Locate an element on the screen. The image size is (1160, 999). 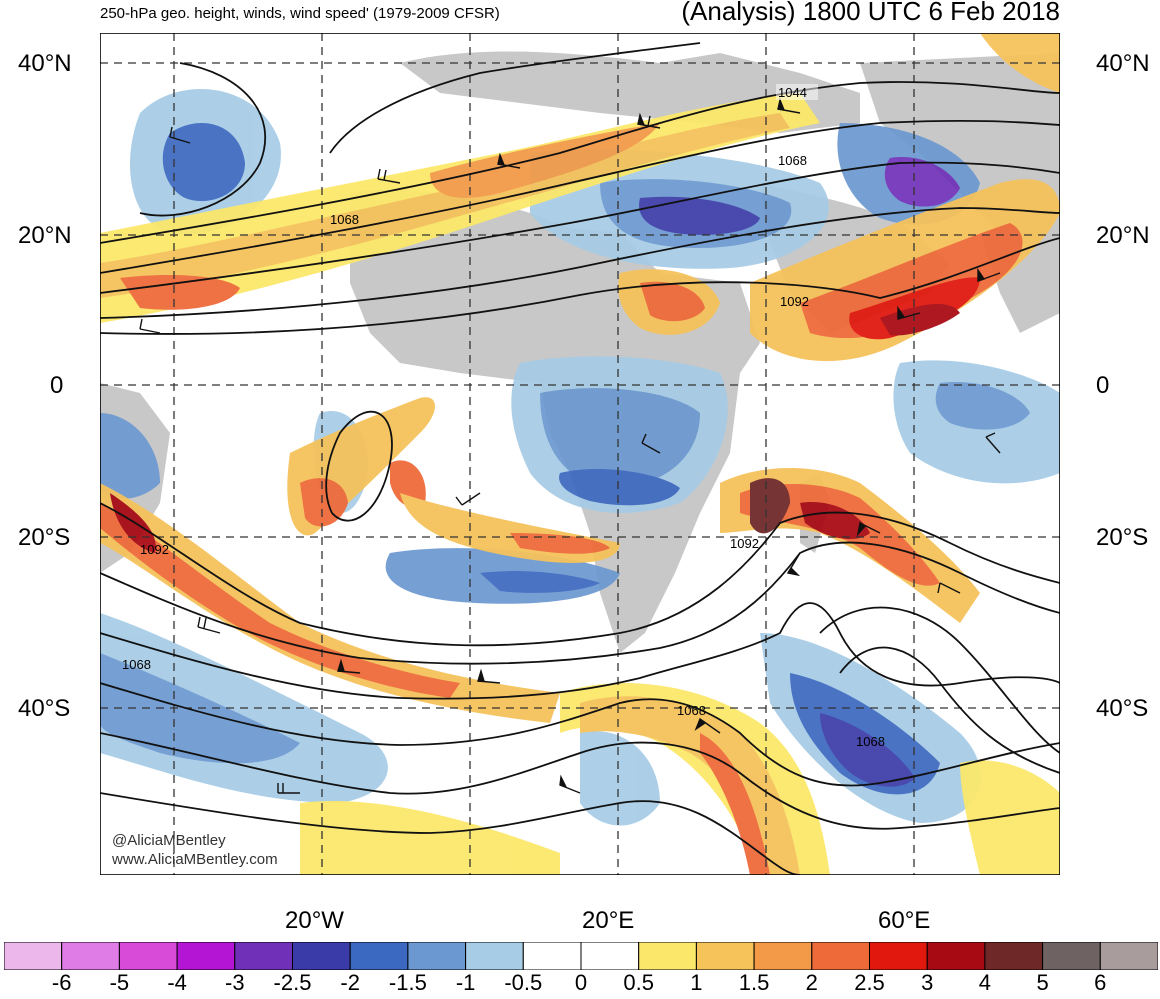
colorbar-tick-label: -2 is located at coordinates (350, 982).